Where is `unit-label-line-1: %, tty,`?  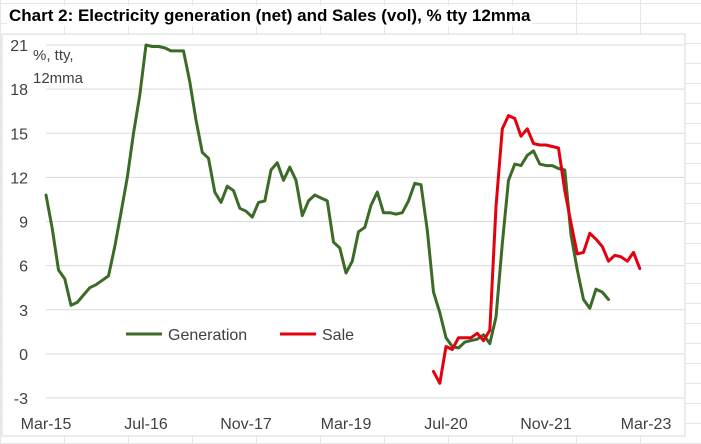 unit-label-line-1: %, tty, is located at coordinates (53, 55).